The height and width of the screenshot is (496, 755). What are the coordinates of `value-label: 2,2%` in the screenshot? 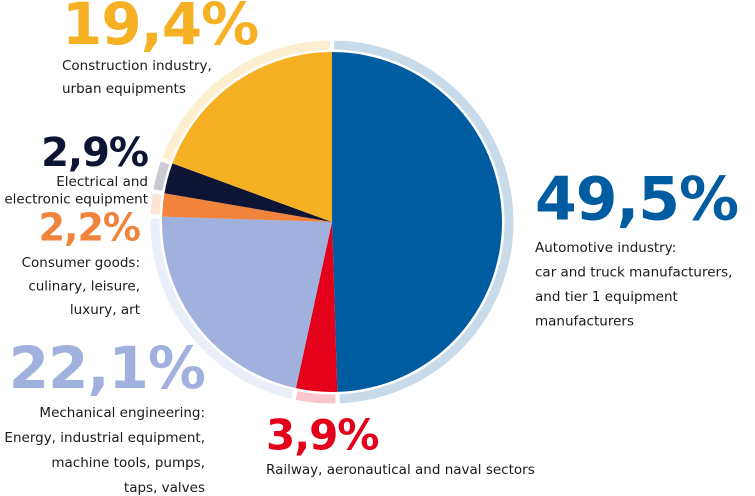 It's located at (89, 228).